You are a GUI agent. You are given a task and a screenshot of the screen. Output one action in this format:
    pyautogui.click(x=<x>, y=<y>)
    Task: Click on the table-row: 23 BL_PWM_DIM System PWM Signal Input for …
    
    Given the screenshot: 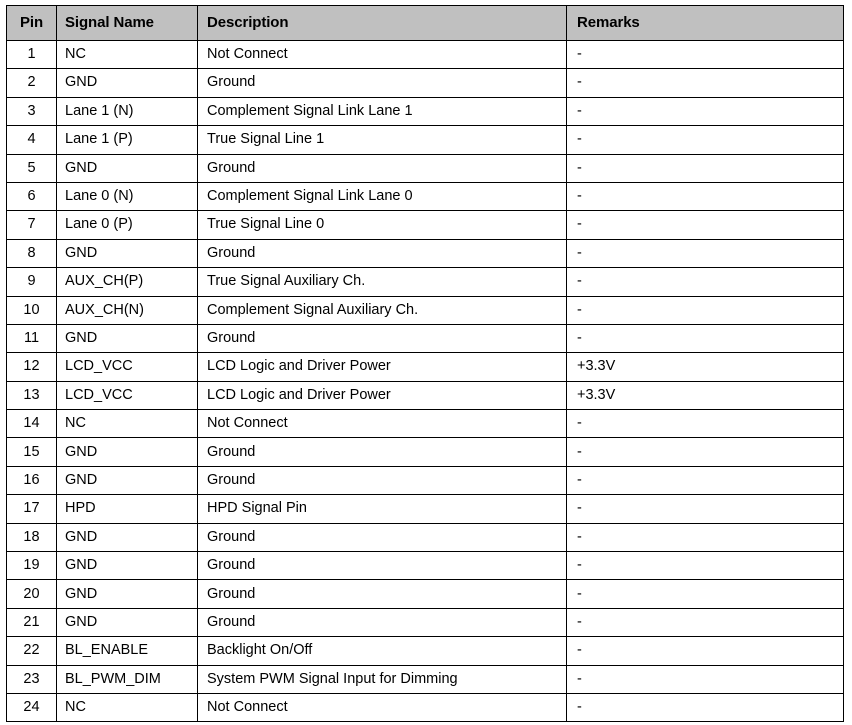 What is the action you would take?
    pyautogui.click(x=425, y=679)
    